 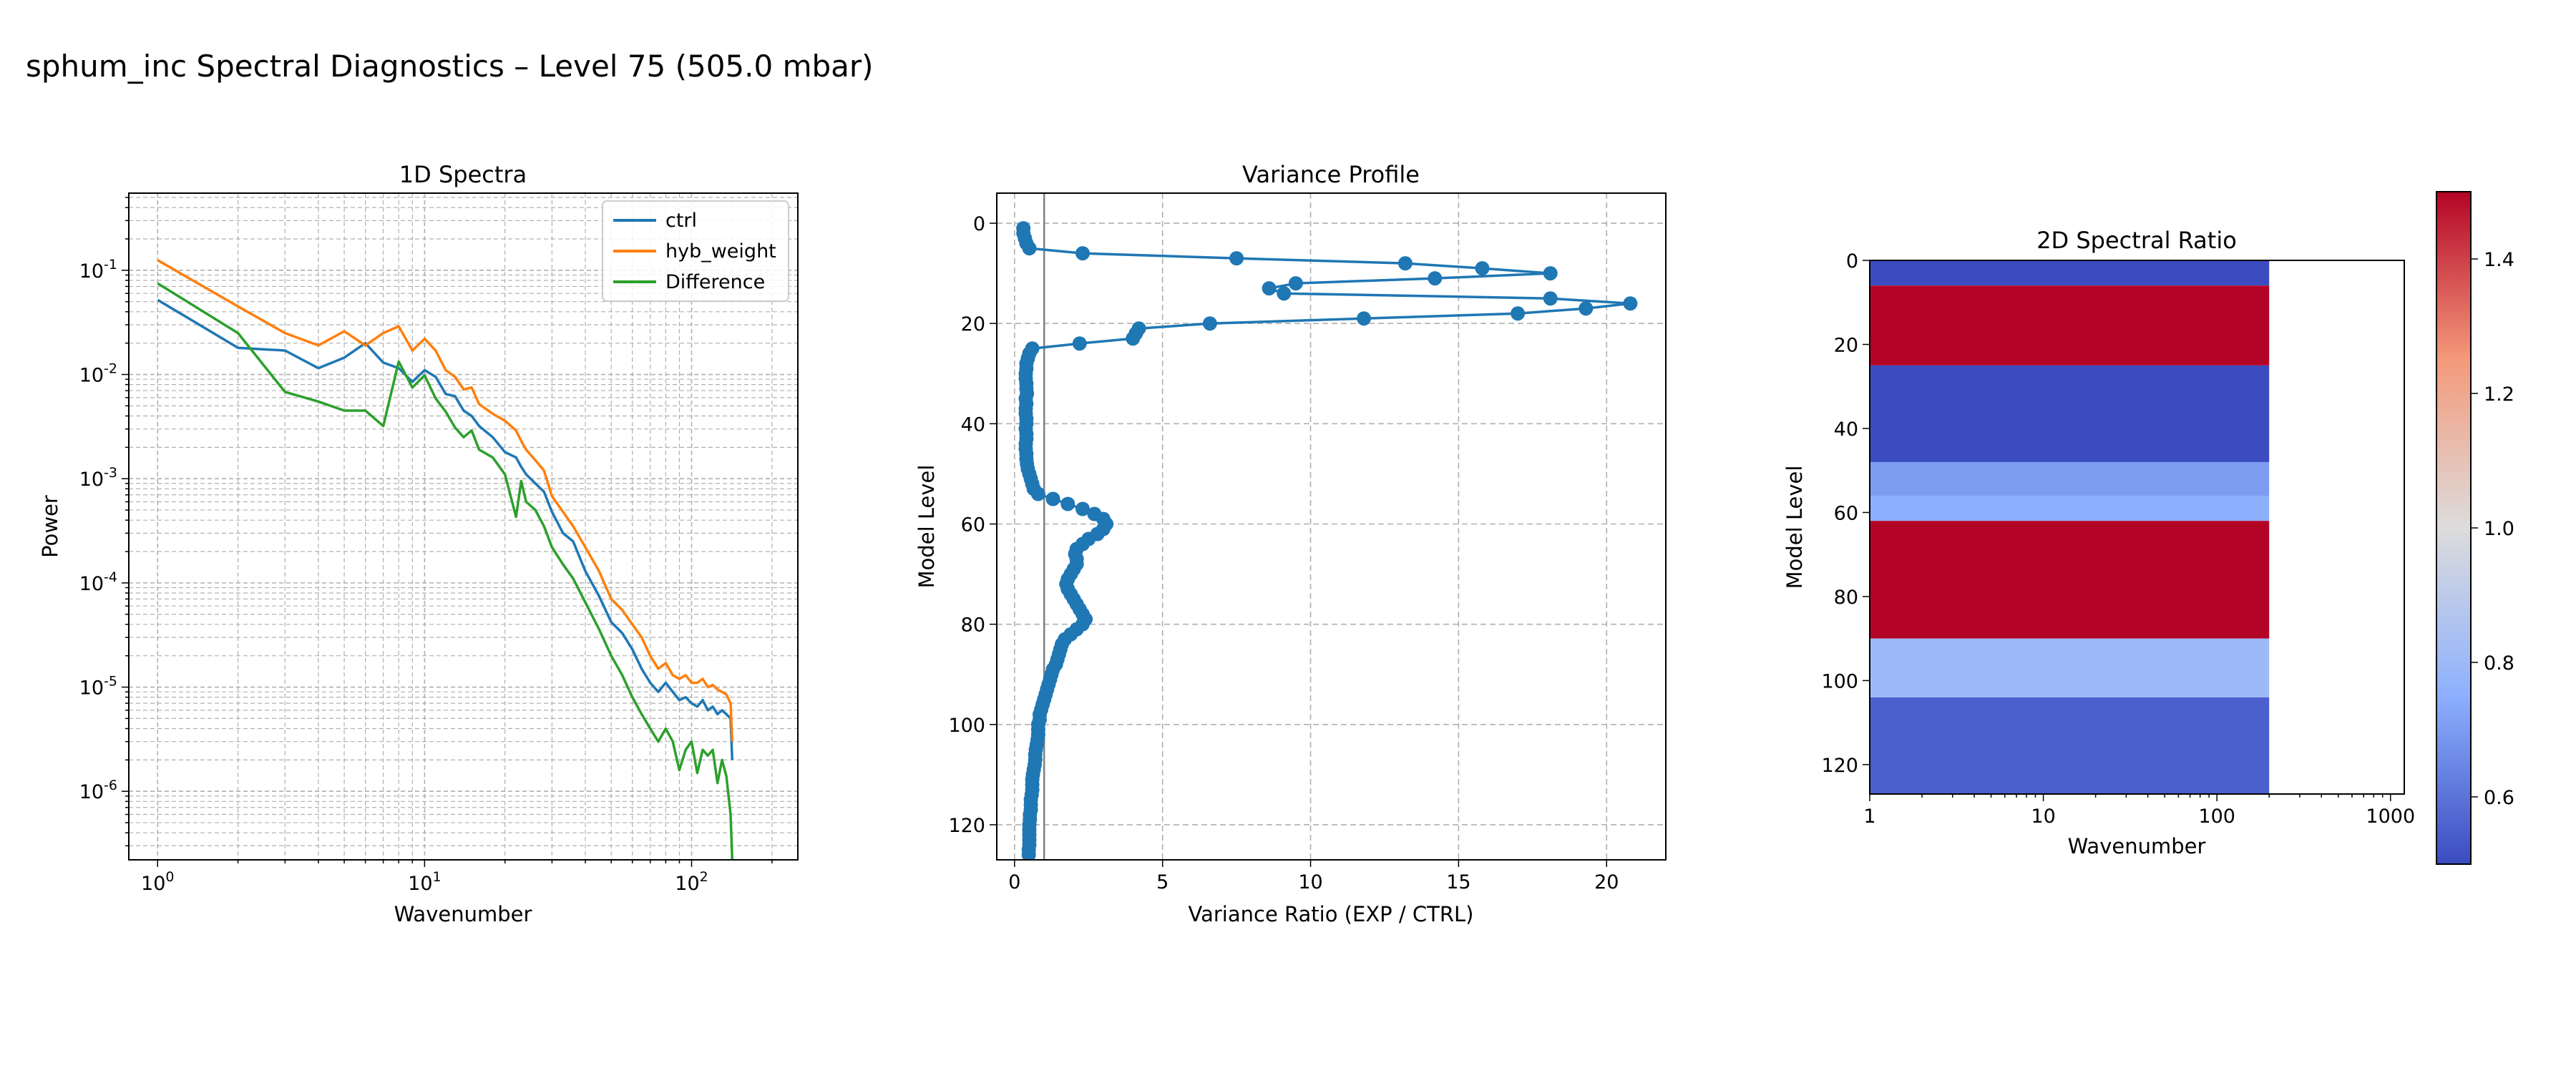 What do you see at coordinates (2137, 846) in the screenshot?
I see `heatmap-xlabel: Wavenumber` at bounding box center [2137, 846].